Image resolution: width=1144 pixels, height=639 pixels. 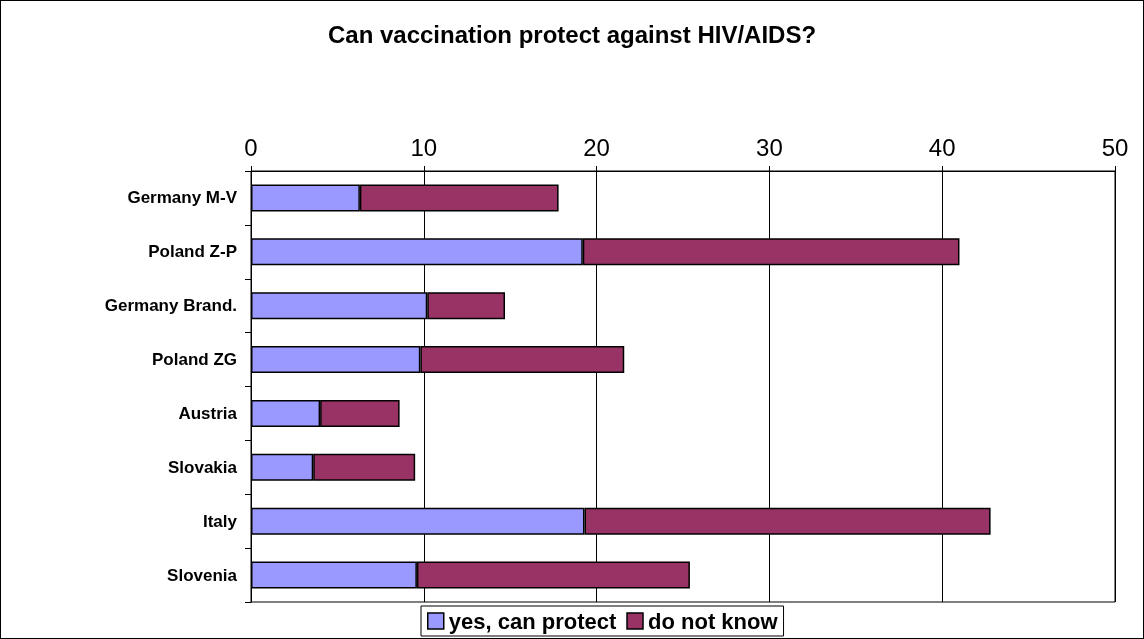 I want to click on y-tick-label: Poland Z-P, so click(x=192, y=252).